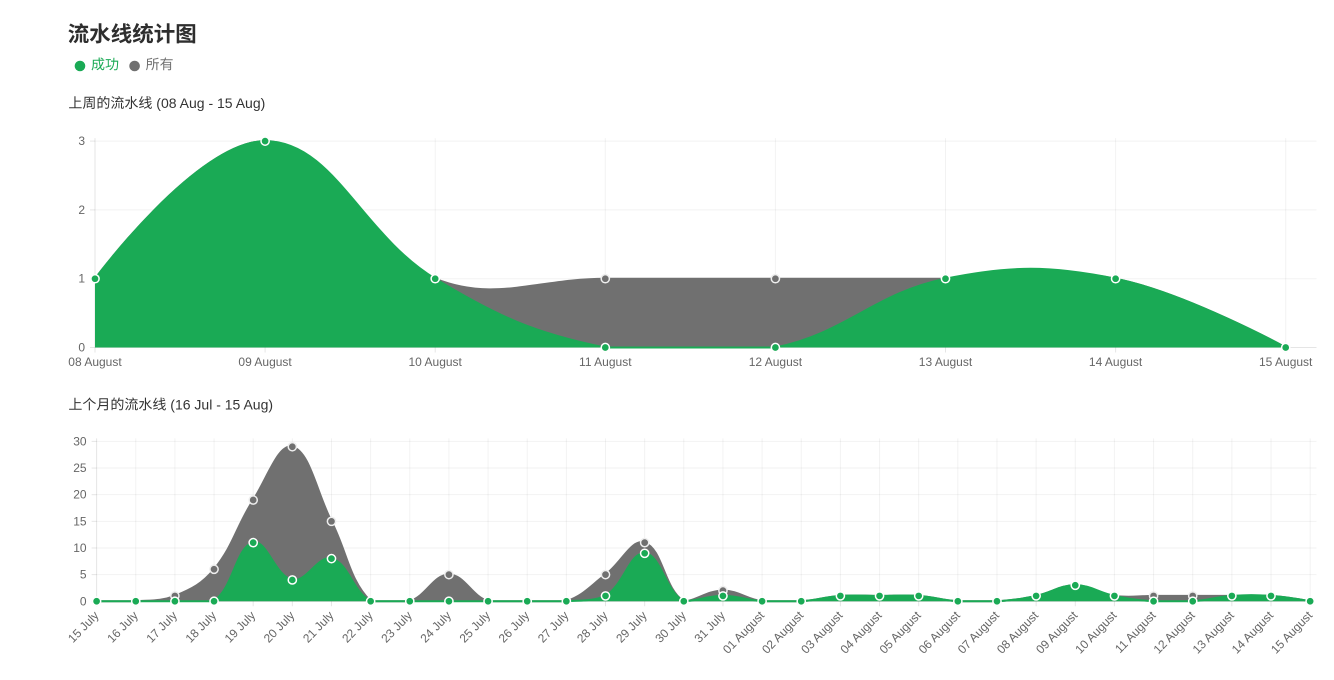 The width and height of the screenshot is (1334, 680). Describe the element at coordinates (1116, 362) in the screenshot. I see `svg-text: 14 August` at that location.